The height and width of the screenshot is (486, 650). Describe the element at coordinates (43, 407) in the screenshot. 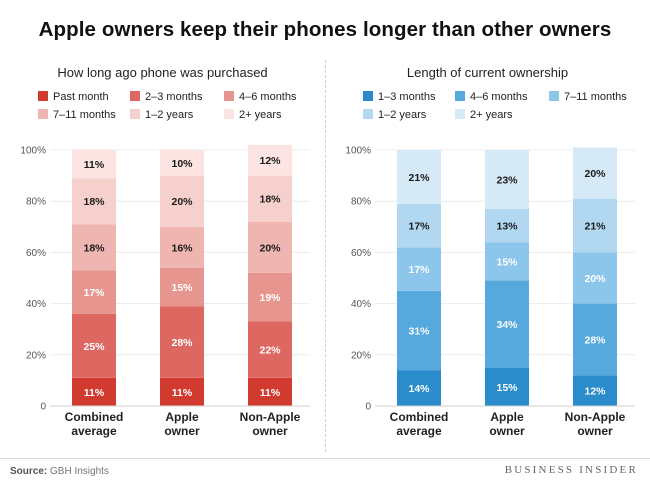

I see `y-tick-label: 0` at that location.